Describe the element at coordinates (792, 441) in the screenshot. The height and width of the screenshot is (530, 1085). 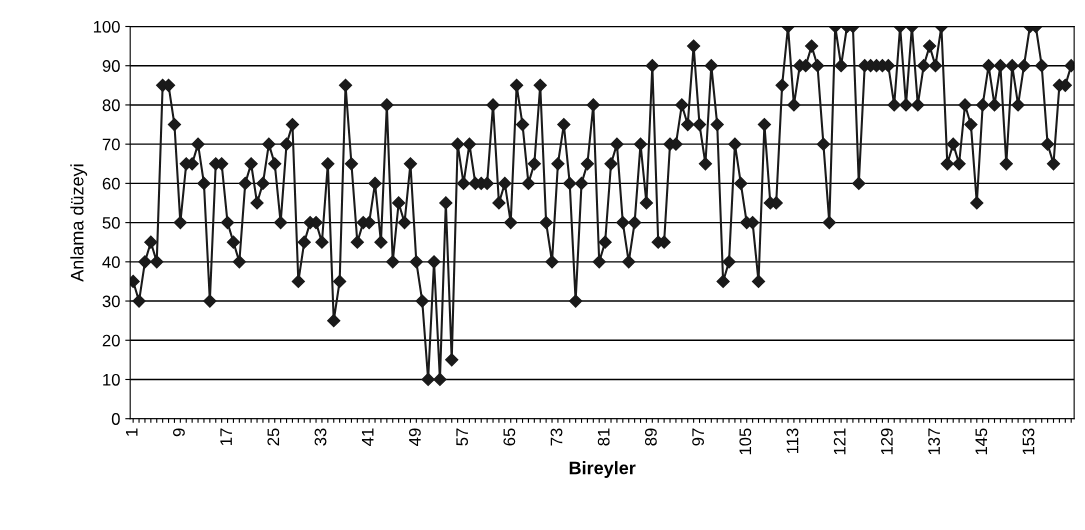
I see `x-tick-label: 113` at that location.